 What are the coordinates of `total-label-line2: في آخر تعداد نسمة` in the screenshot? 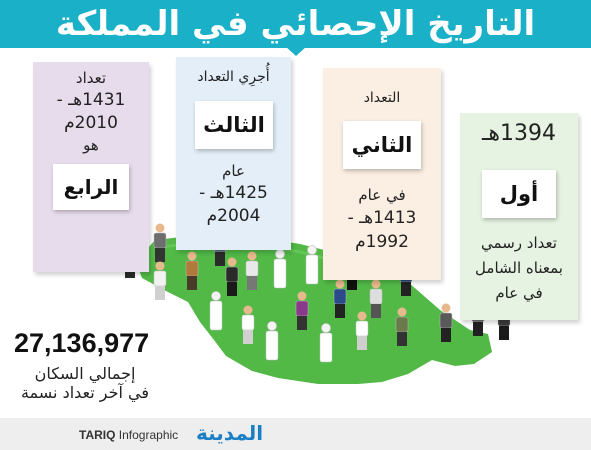 It's located at (85, 392).